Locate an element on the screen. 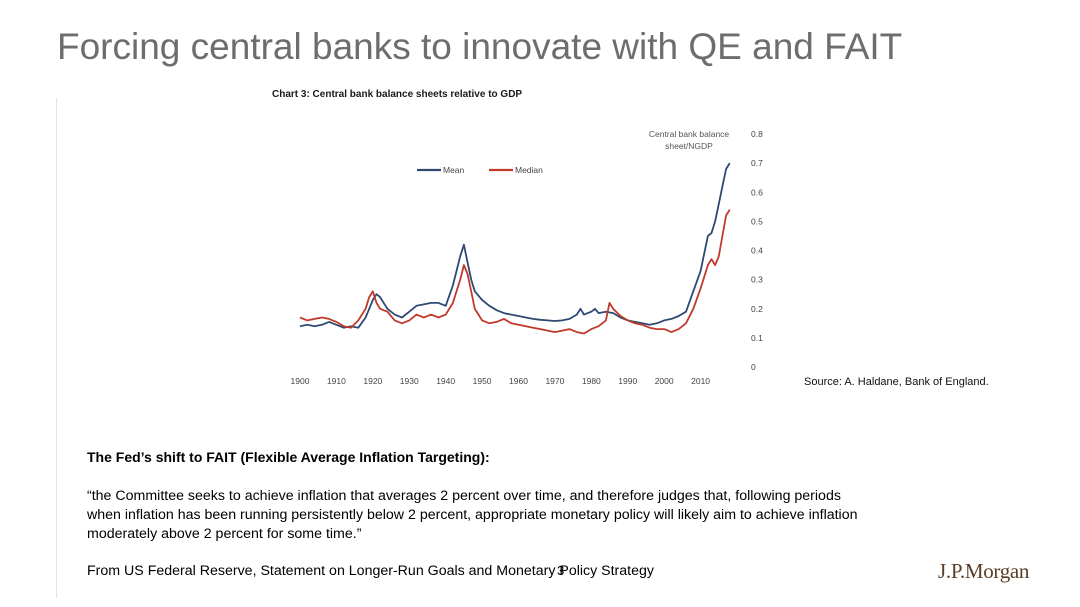 The width and height of the screenshot is (1080, 607). y-tick-label: 0.3 is located at coordinates (757, 280).